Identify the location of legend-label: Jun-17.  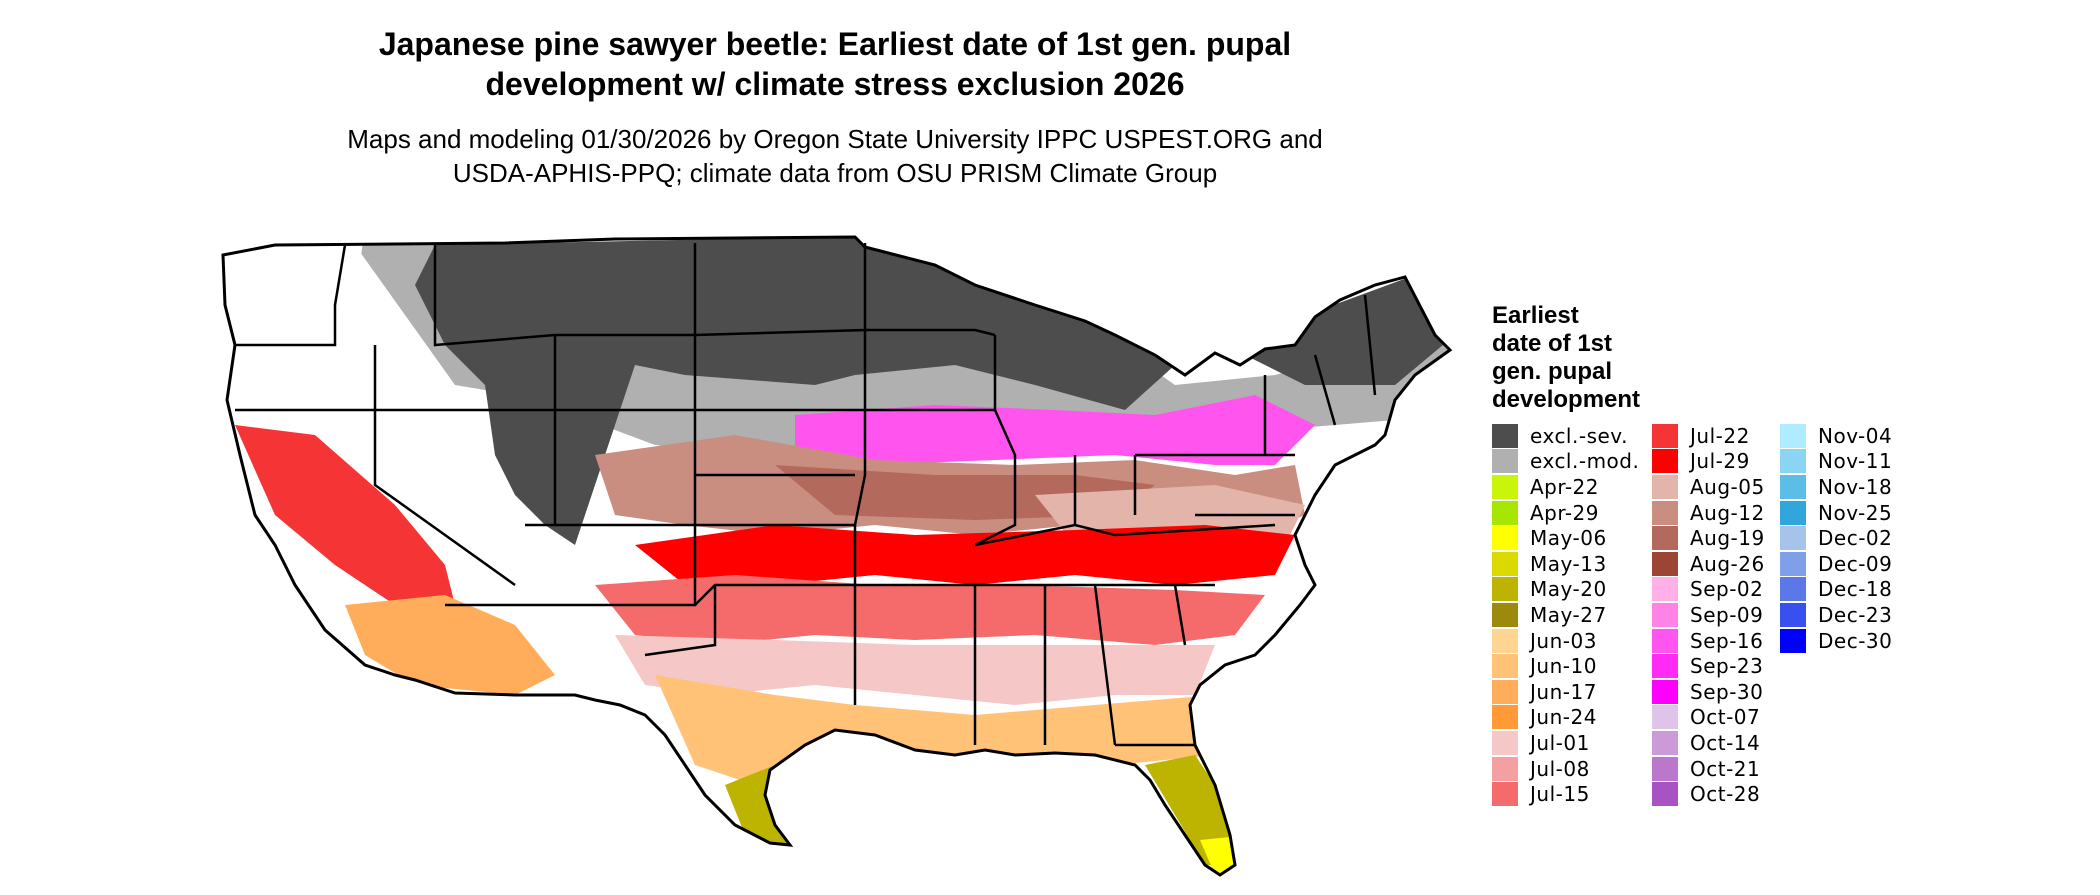
(1563, 691).